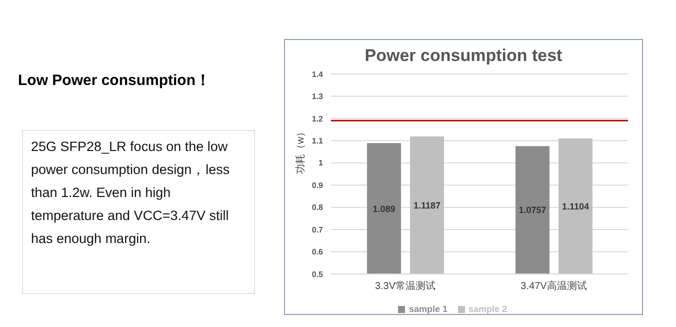 This screenshot has height=327, width=676. Describe the element at coordinates (300, 150) in the screenshot. I see `y-axis-title: 功耗（w）` at that location.